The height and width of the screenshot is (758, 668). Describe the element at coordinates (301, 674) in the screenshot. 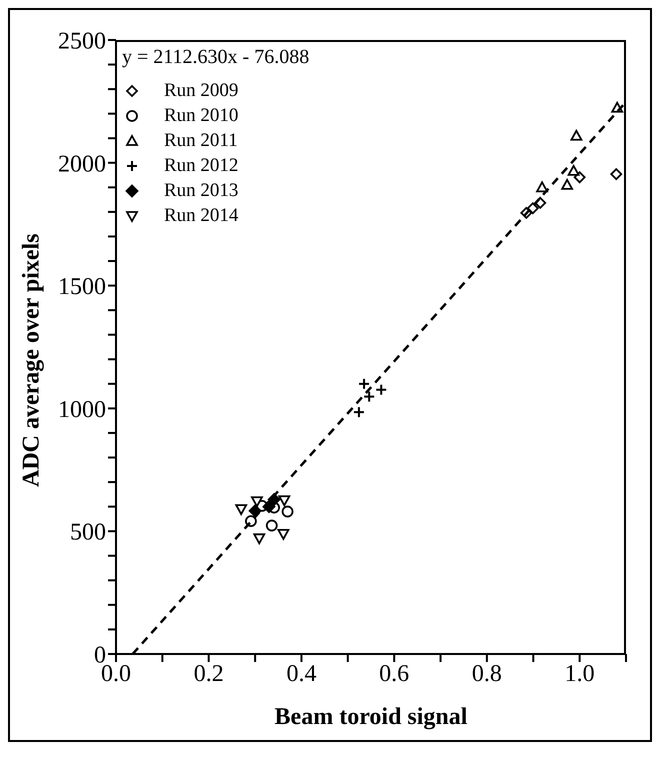

I see `x-tick-label: 0.4` at that location.